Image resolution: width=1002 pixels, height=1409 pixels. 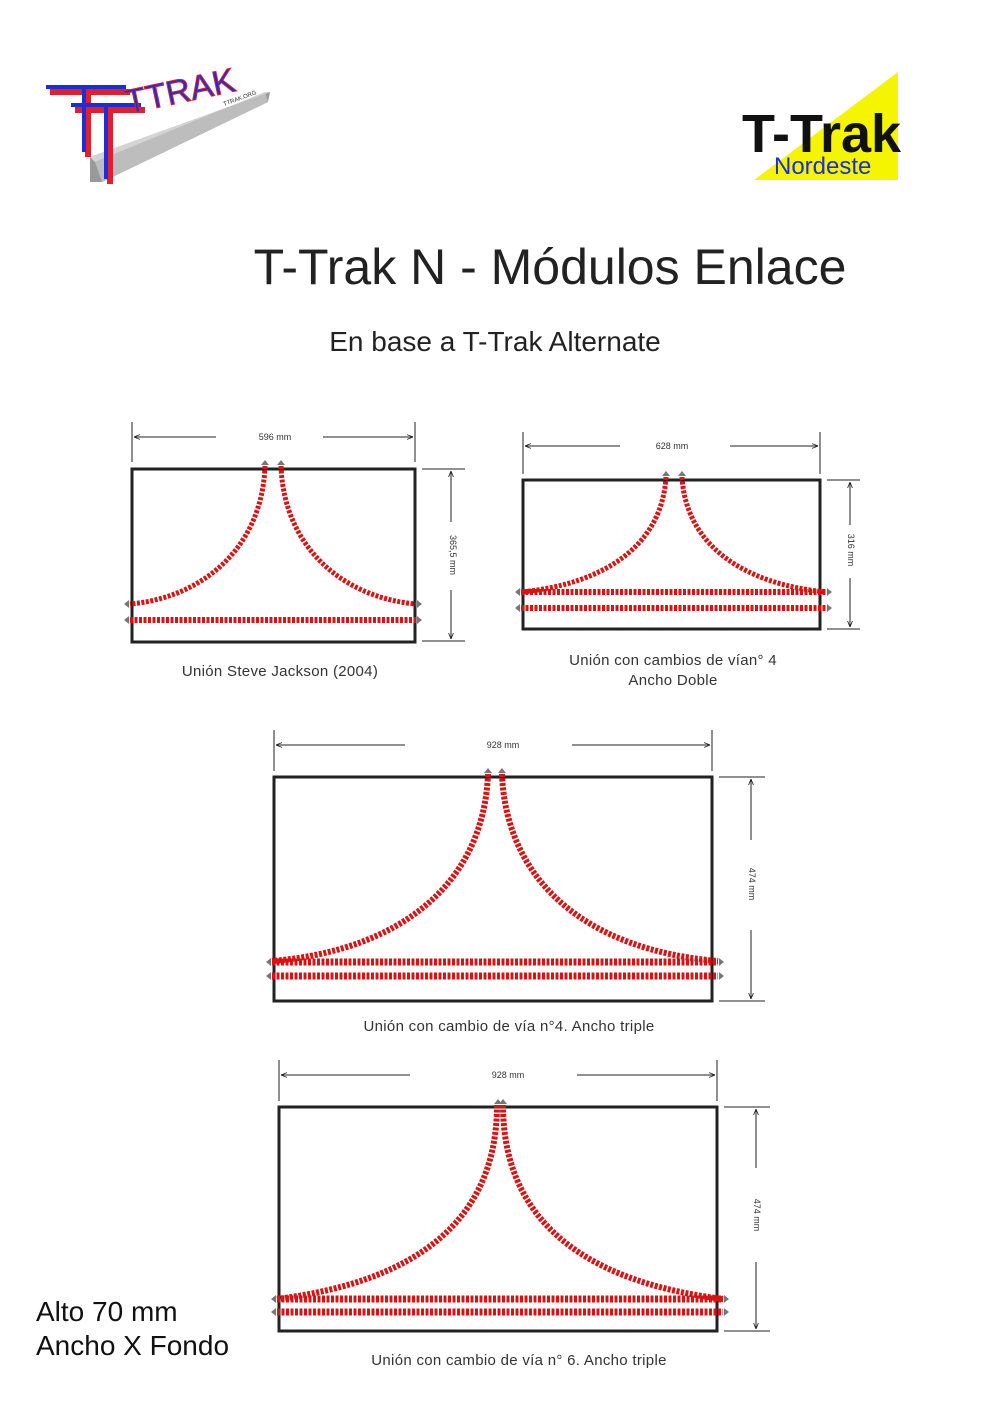 What do you see at coordinates (851, 550) in the screenshot?
I see `module-2-depth-label: 316 mm` at bounding box center [851, 550].